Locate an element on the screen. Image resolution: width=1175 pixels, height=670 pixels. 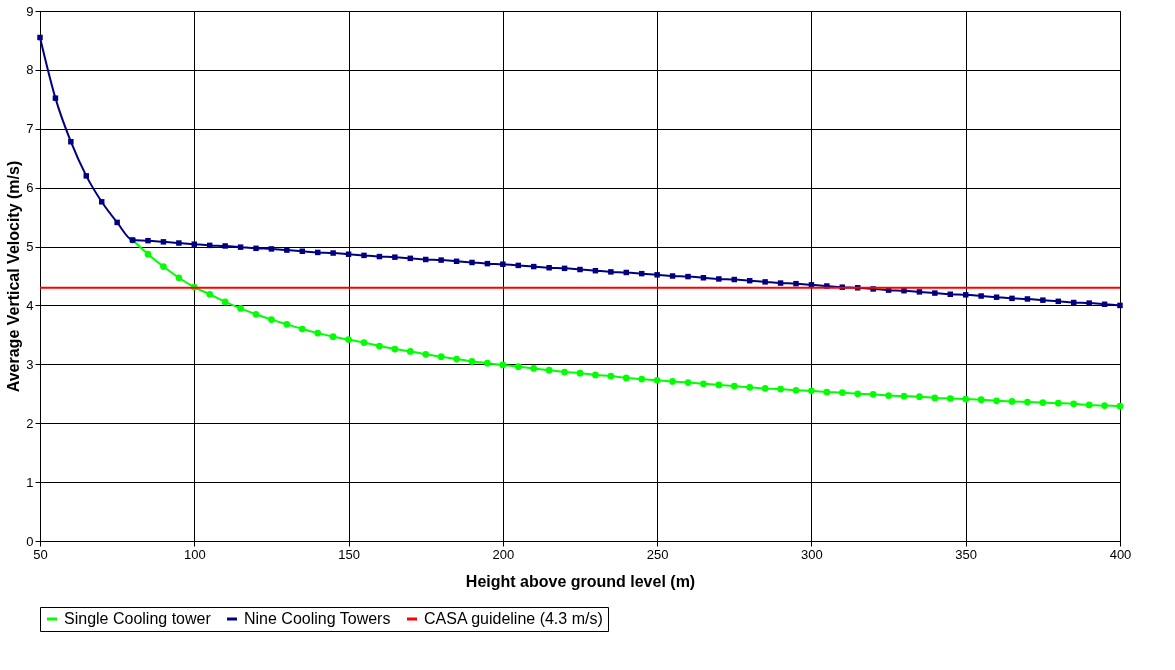
y-tick-label: 2 is located at coordinates (30, 423).